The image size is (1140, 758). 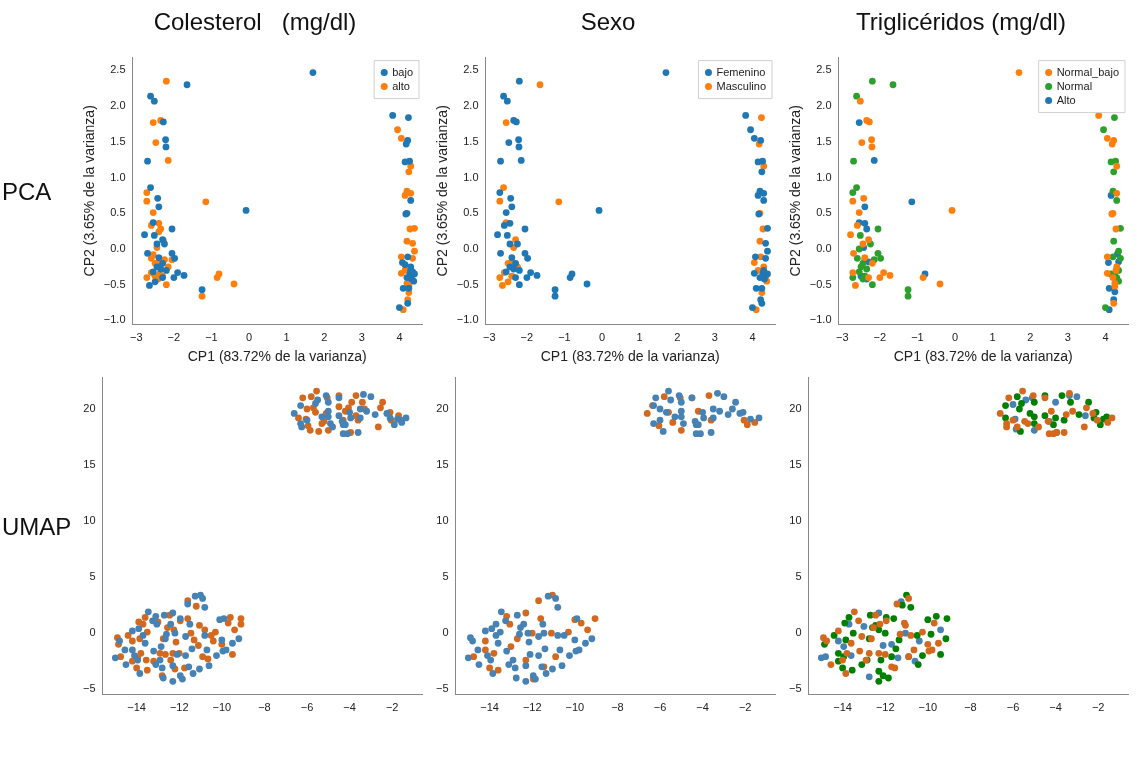 I want to click on chart-title: Triglicéridos (mg/dl), so click(x=961, y=22).